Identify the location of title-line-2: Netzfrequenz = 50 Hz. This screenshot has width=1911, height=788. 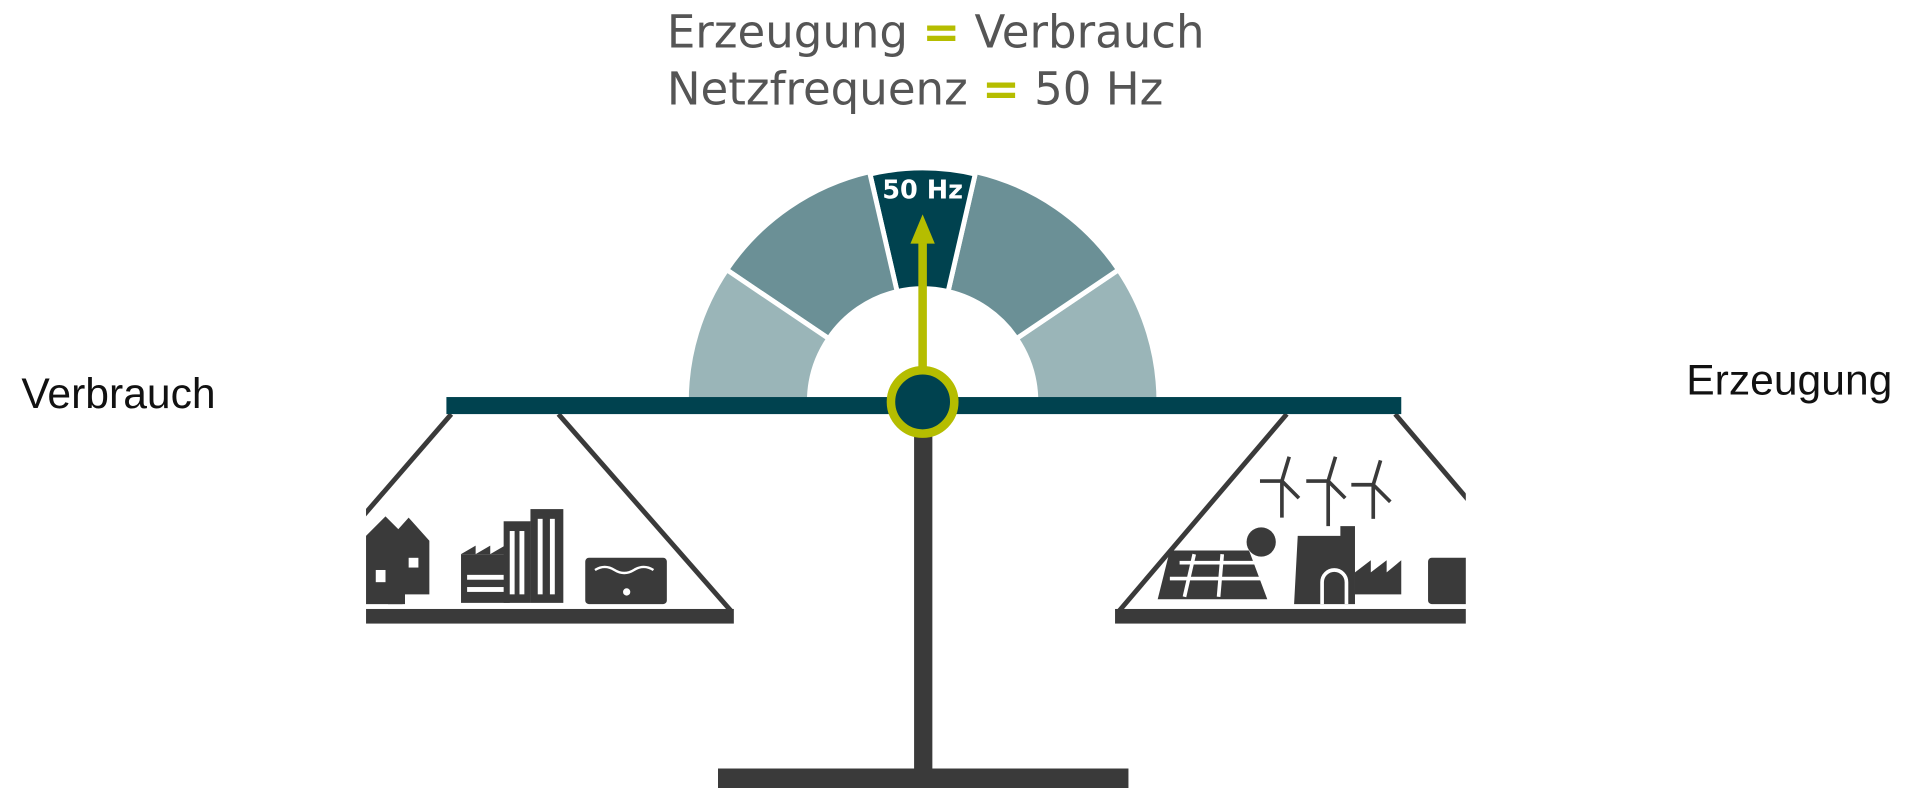
(915, 89).